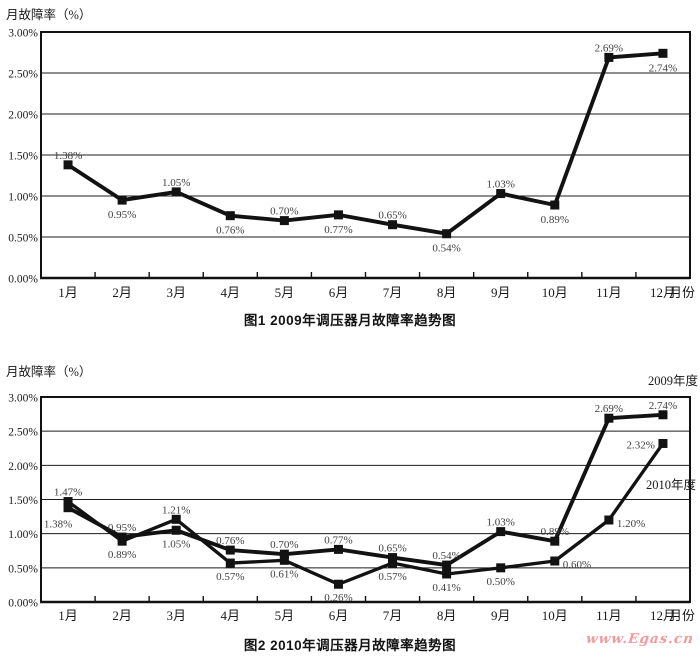 The image size is (700, 658). I want to click on data-point-label: 0.26%, so click(338, 598).